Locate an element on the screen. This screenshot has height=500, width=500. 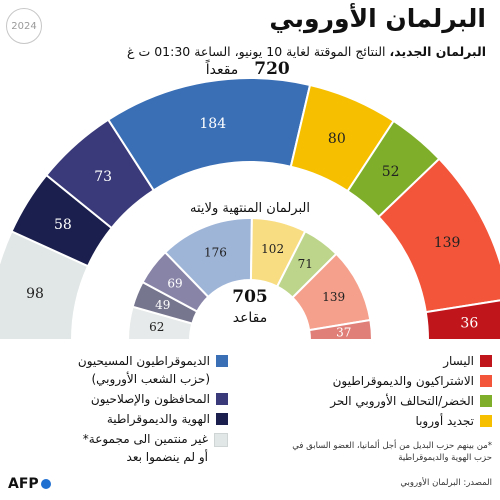
year-badge: 2024 is located at coordinates (24, 26).